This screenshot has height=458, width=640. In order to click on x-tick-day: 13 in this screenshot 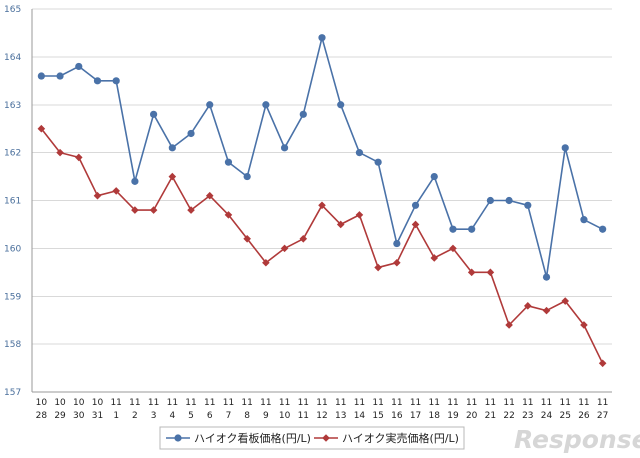, I will do `click(340, 416)`.